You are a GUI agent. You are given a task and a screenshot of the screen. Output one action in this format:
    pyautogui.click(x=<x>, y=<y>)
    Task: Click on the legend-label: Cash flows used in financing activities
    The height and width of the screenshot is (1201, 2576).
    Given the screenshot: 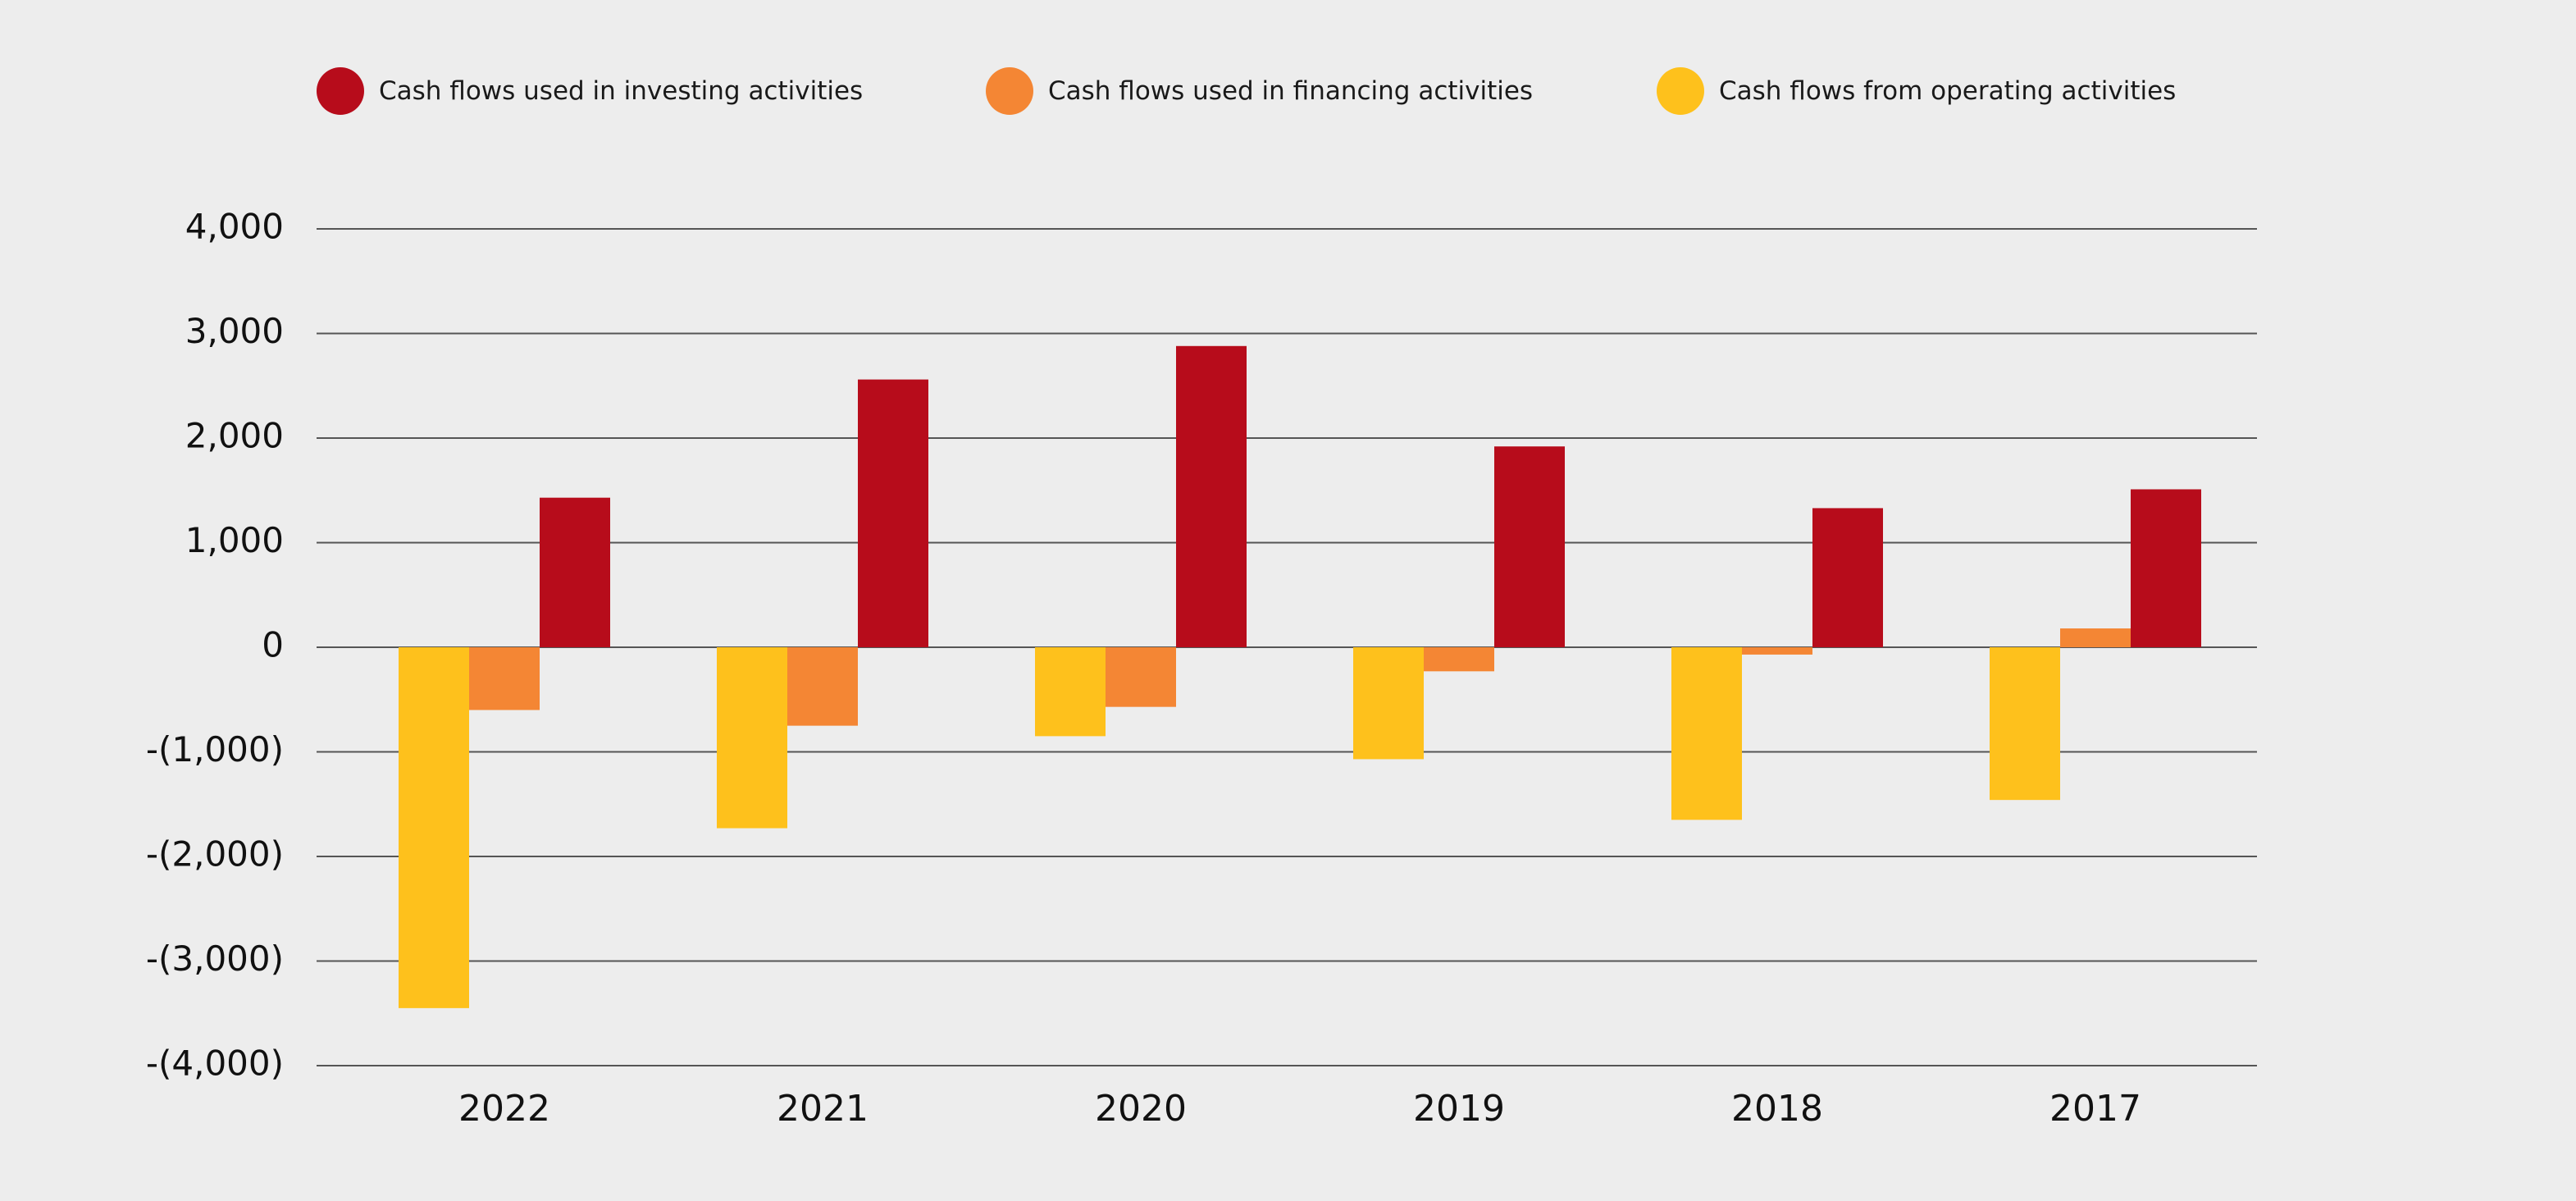 What is the action you would take?
    pyautogui.click(x=1291, y=91)
    